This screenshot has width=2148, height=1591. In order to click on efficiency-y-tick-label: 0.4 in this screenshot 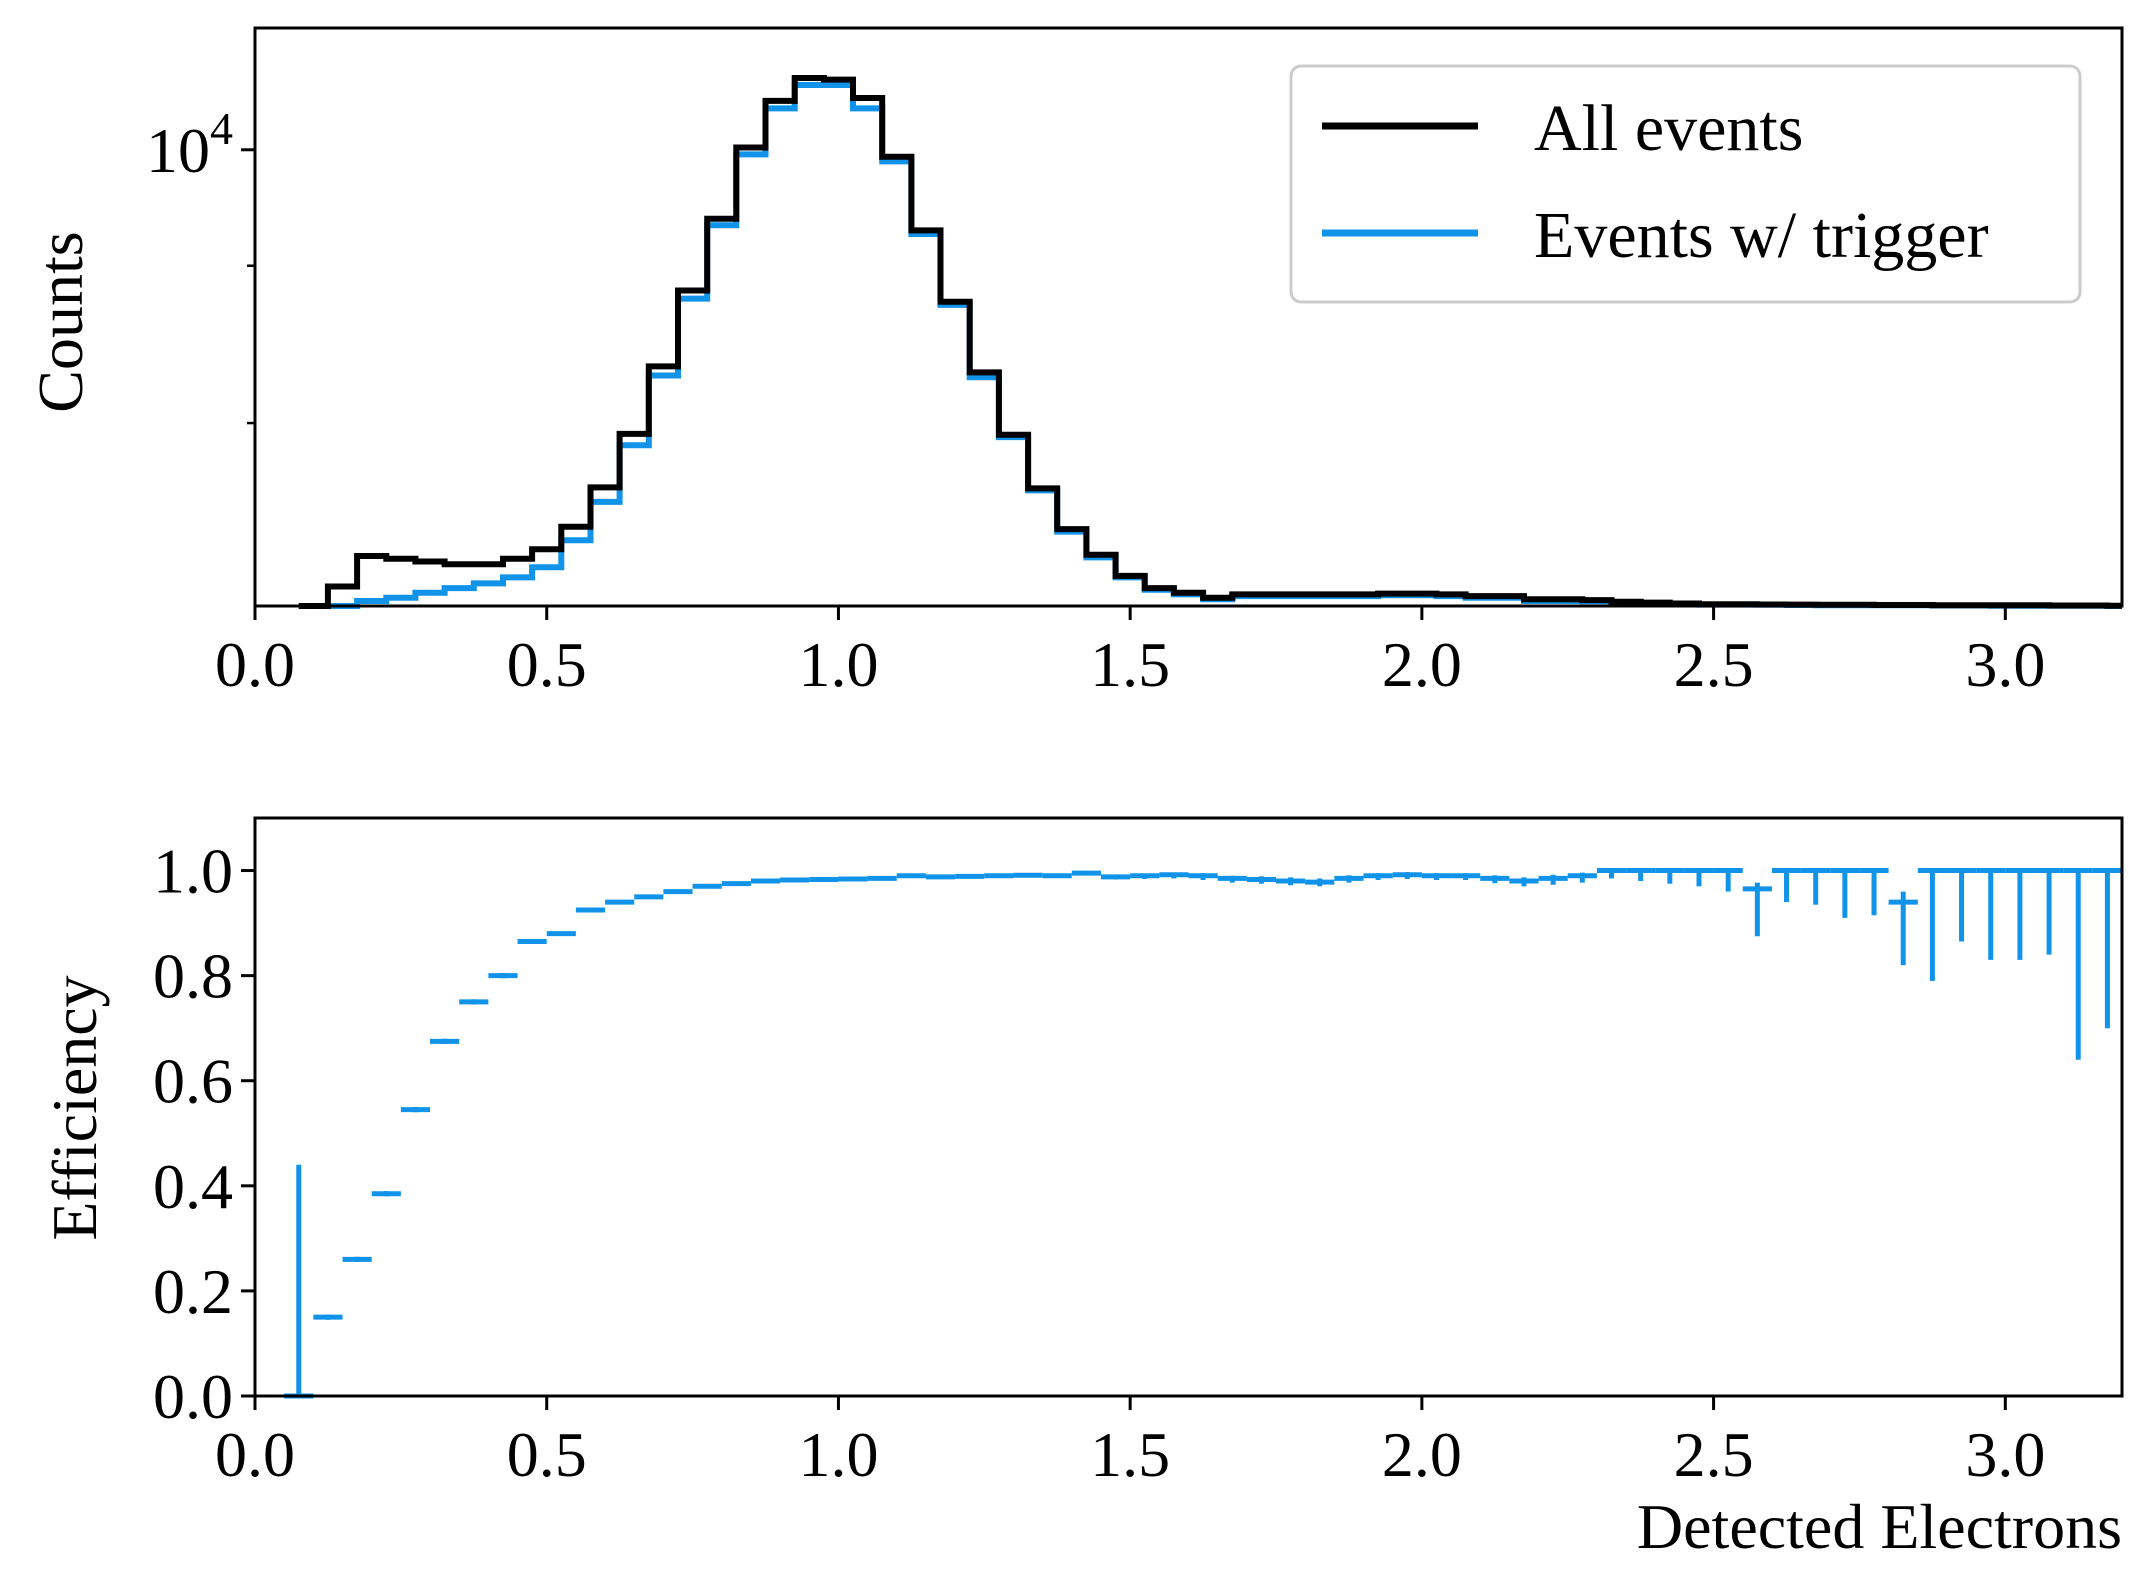, I will do `click(193, 1186)`.